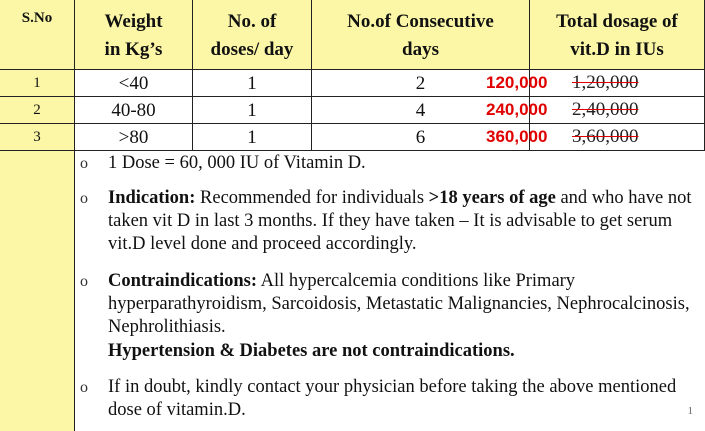  What do you see at coordinates (133, 49) in the screenshot?
I see `header-text: in Kg’s` at bounding box center [133, 49].